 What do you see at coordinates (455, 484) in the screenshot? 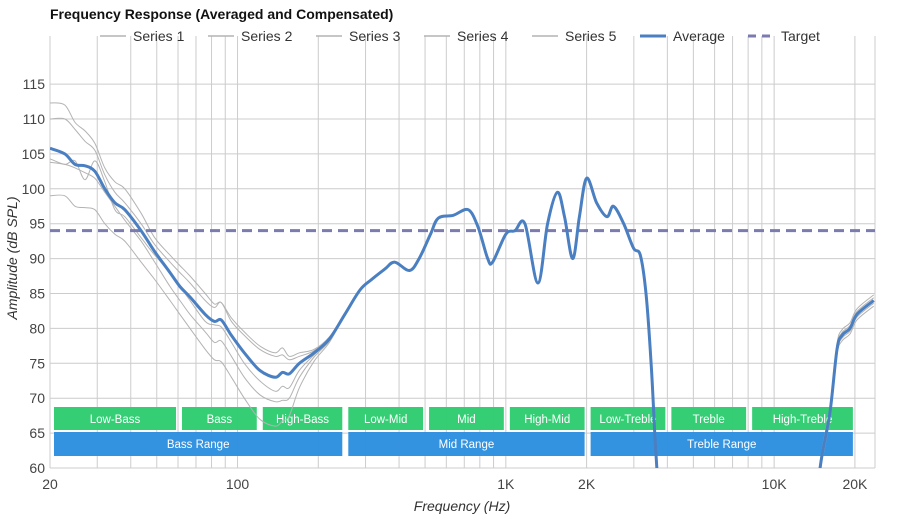
I see `x-tick-labels: 20 100 1K 2K 10K 20K` at bounding box center [455, 484].